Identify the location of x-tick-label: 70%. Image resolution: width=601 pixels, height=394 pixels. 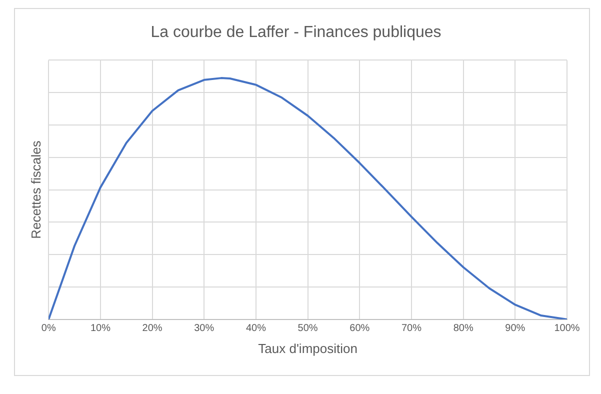
(411, 328).